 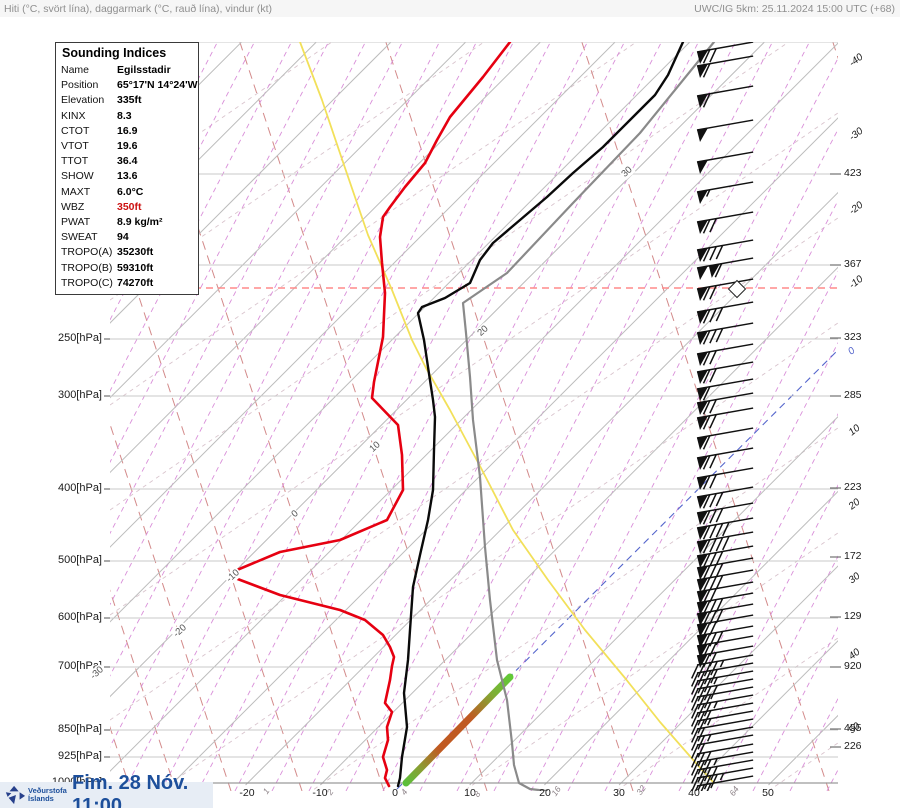 What do you see at coordinates (79, 729) in the screenshot?
I see `pressure-label: 850[hPa]` at bounding box center [79, 729].